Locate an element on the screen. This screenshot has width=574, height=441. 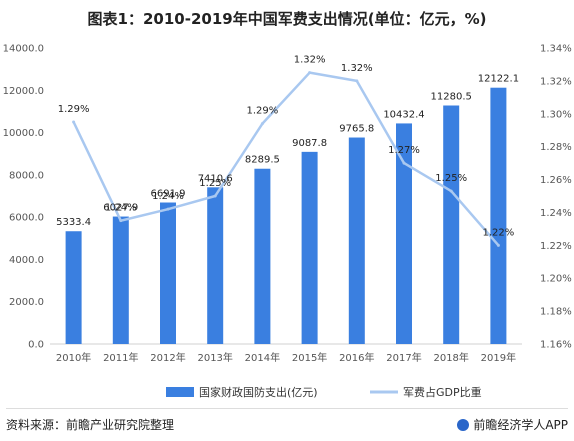
bar-value-label: 6691.9 is located at coordinates (168, 194).